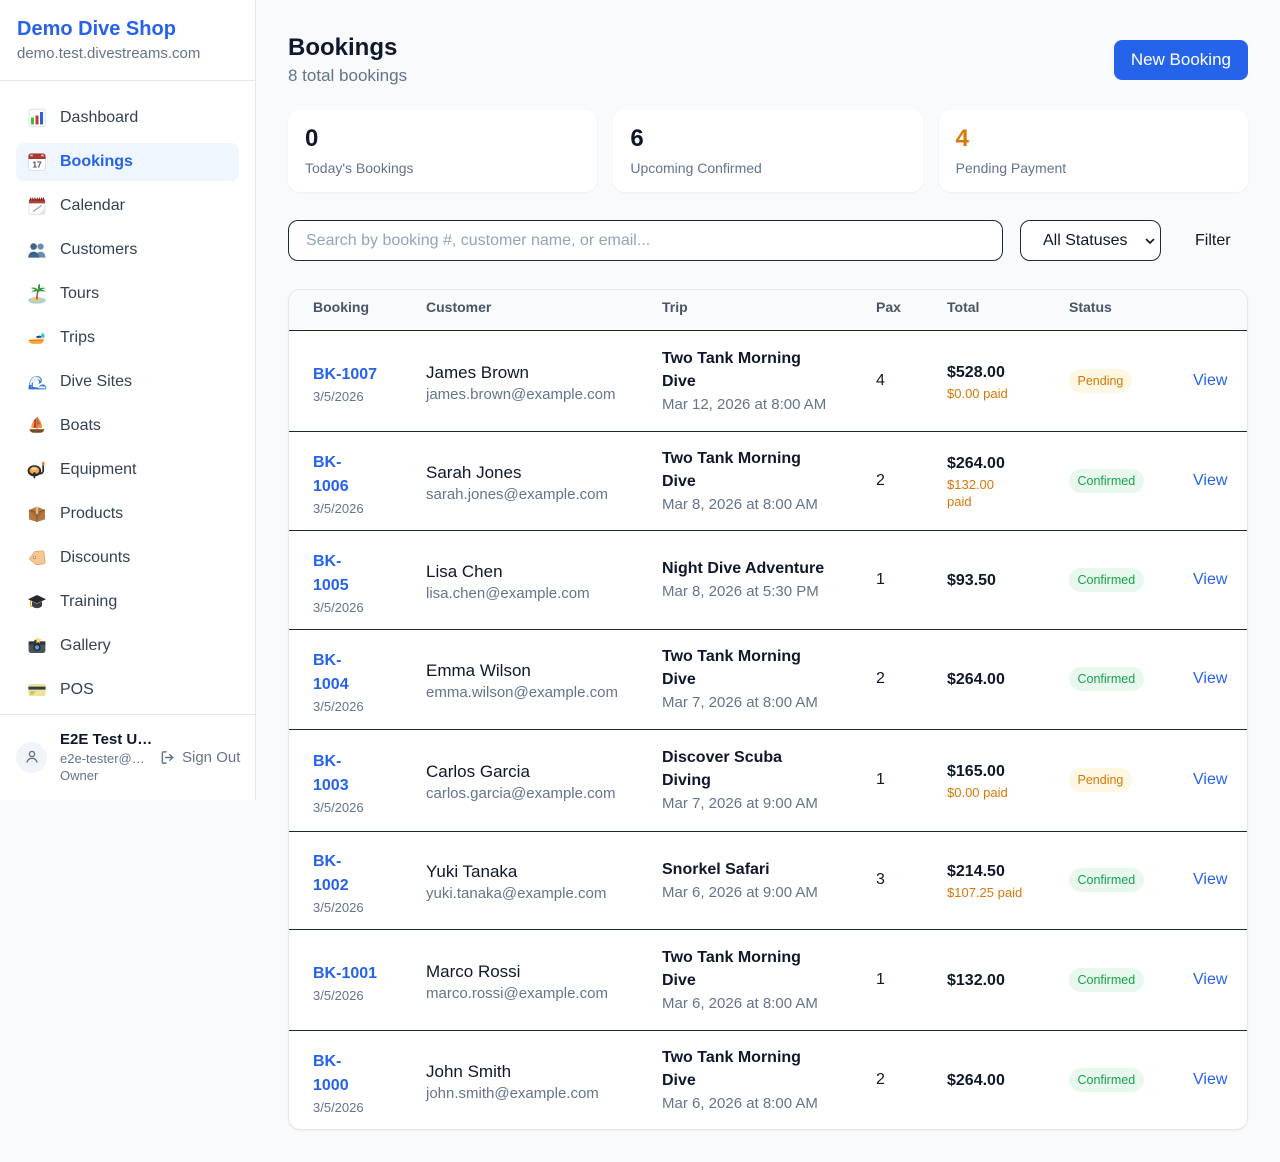 This screenshot has height=1162, width=1280. What do you see at coordinates (37, 164) in the screenshot?
I see `svg-text: 17` at bounding box center [37, 164].